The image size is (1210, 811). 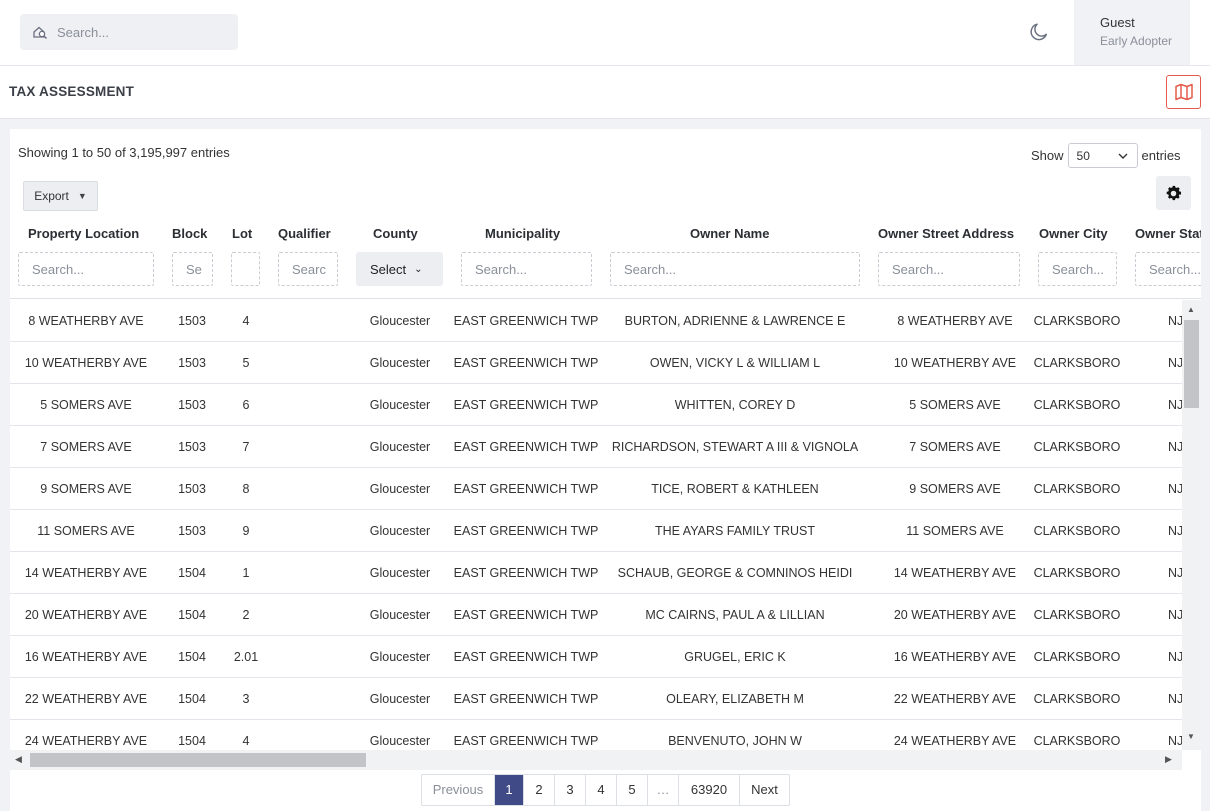 I want to click on cell-lot: 6, so click(x=246, y=405).